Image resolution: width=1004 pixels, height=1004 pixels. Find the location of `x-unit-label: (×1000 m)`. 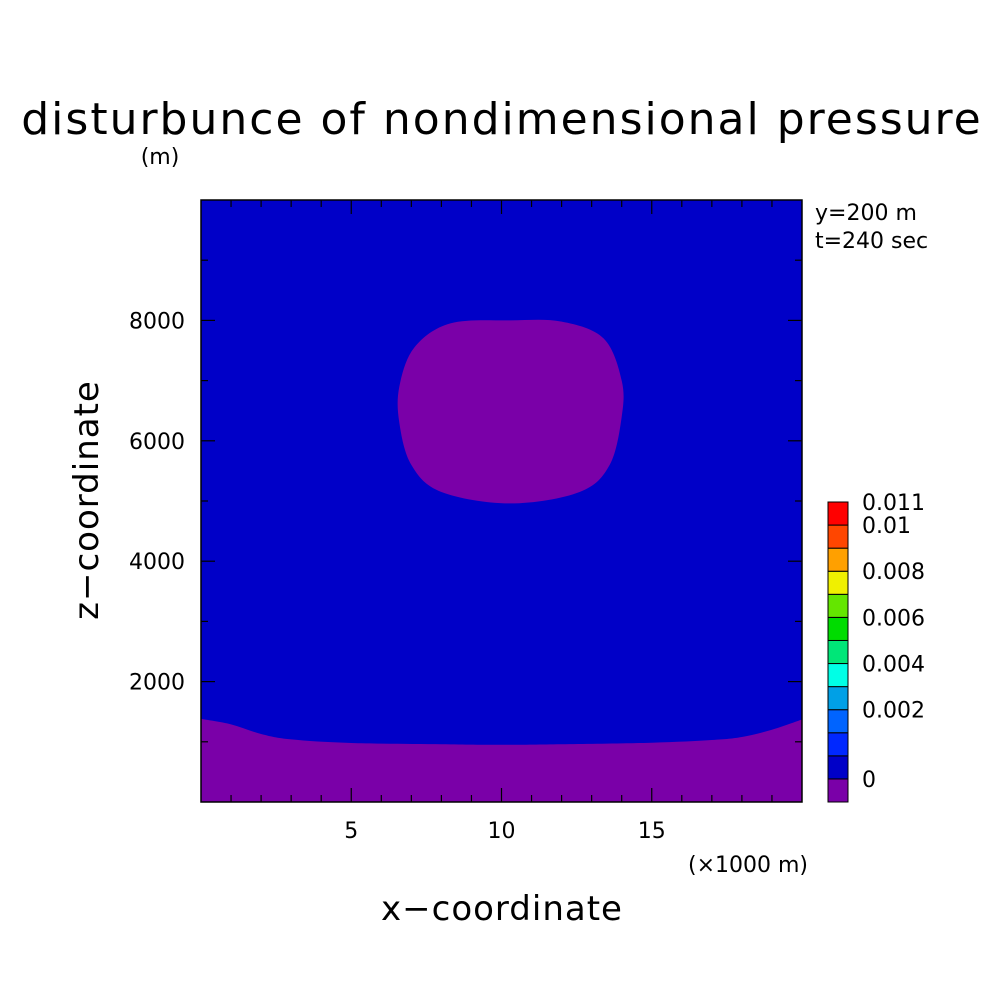

x-unit-label: (×1000 m) is located at coordinates (748, 865).